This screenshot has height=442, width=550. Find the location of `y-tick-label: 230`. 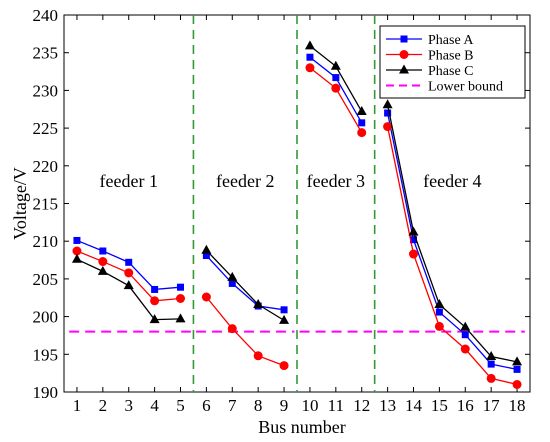

y-tick-label: 230 is located at coordinates (46, 90).